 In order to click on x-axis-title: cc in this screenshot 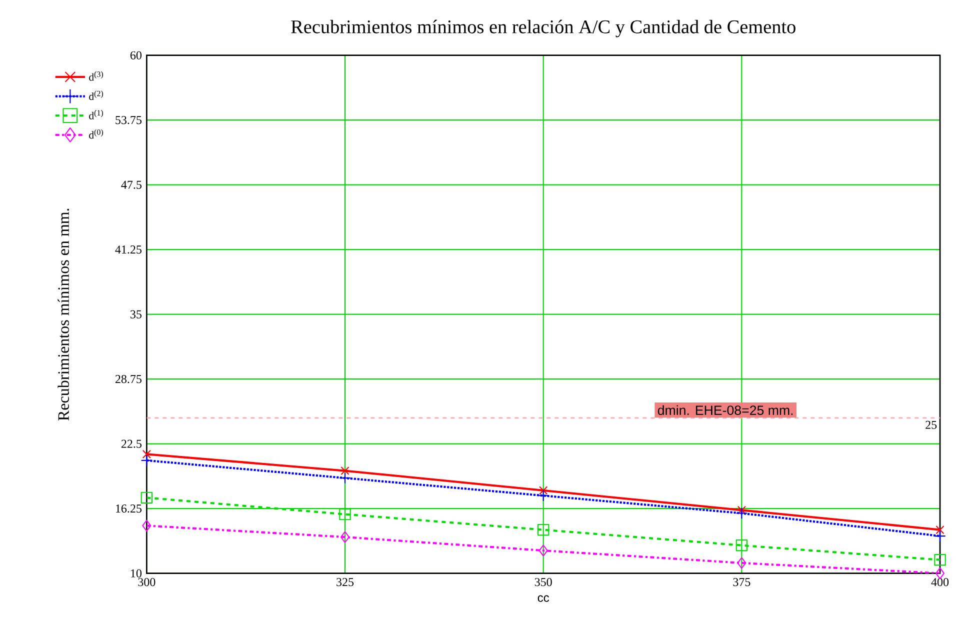, I will do `click(544, 598)`.